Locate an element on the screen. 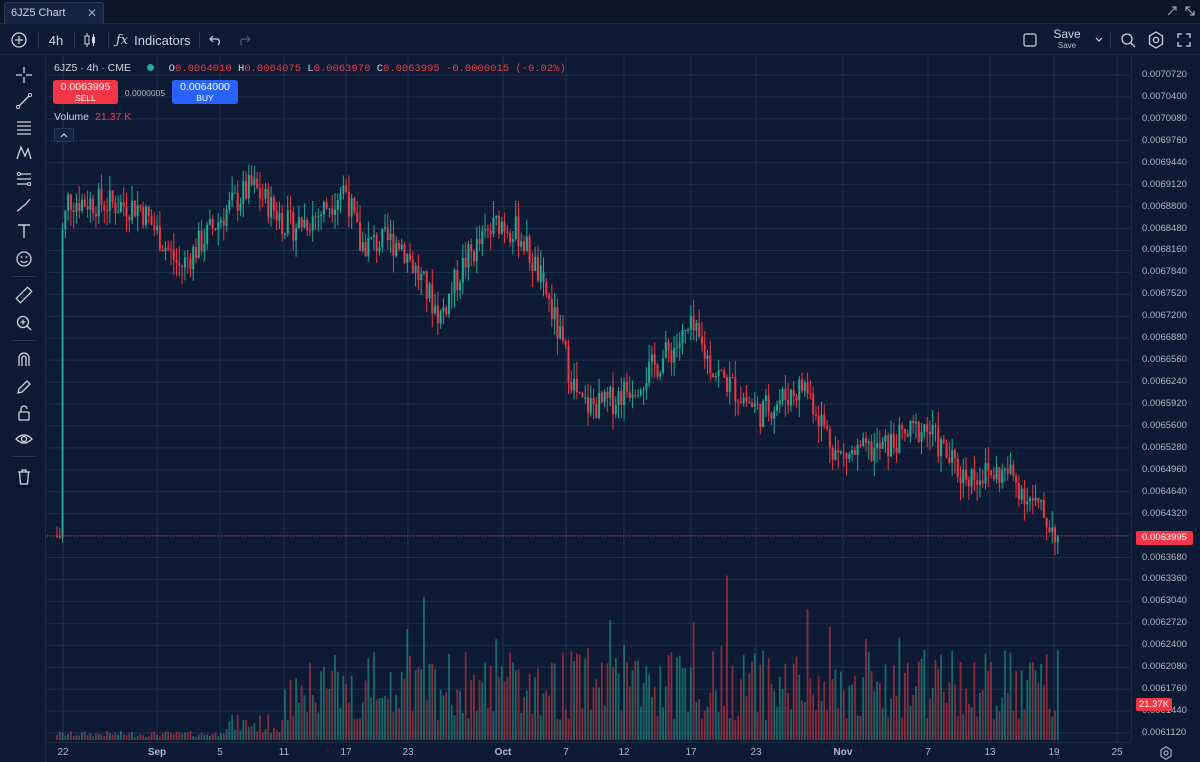 This screenshot has height=762, width=1200. window-tab: 6JZ5 Chart ✕ is located at coordinates (54, 13).